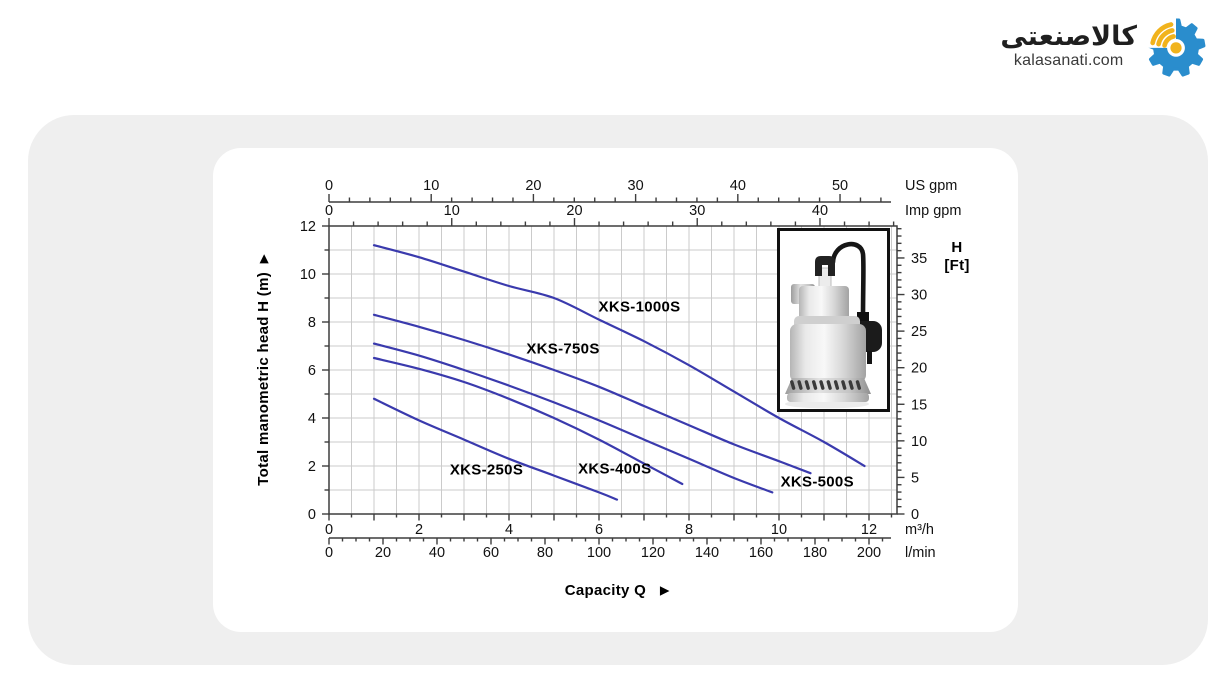 The image size is (1232, 691). Describe the element at coordinates (919, 259) in the screenshot. I see `svg-text: 35` at that location.